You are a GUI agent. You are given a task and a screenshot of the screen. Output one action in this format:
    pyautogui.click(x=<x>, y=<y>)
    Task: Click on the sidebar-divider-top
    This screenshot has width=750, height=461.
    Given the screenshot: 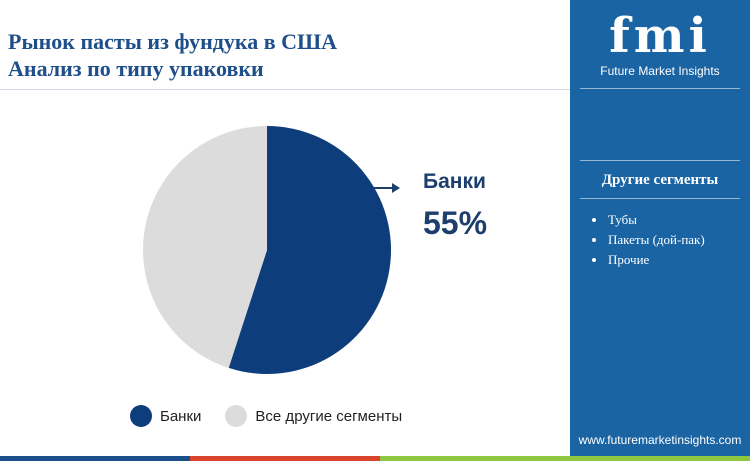 What is the action you would take?
    pyautogui.click(x=660, y=88)
    